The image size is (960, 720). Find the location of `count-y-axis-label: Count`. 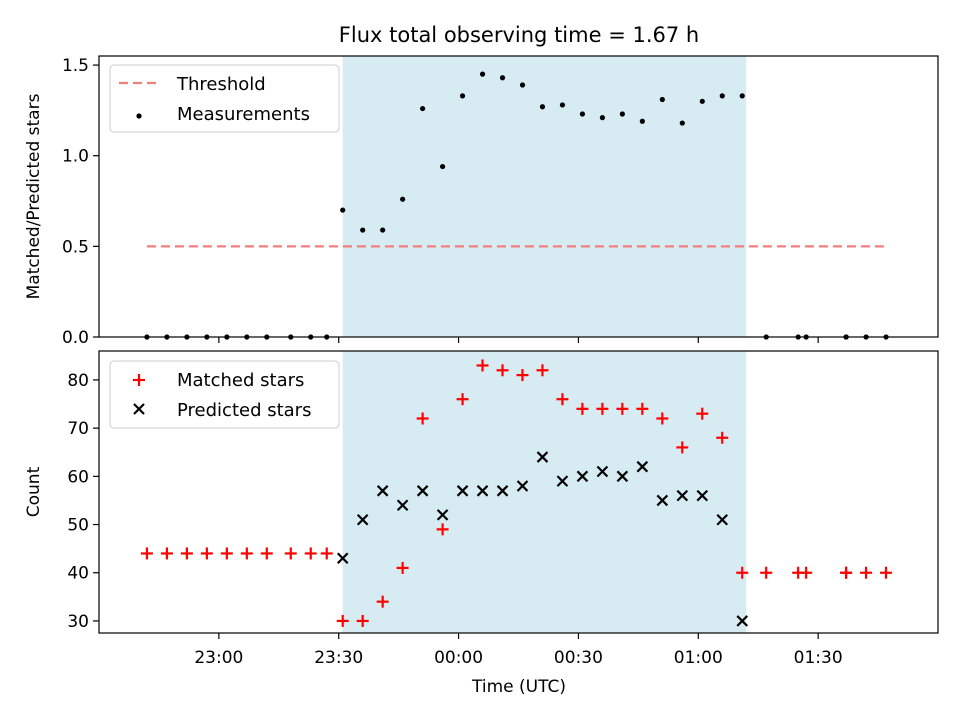

count-y-axis-label: Count is located at coordinates (34, 491).